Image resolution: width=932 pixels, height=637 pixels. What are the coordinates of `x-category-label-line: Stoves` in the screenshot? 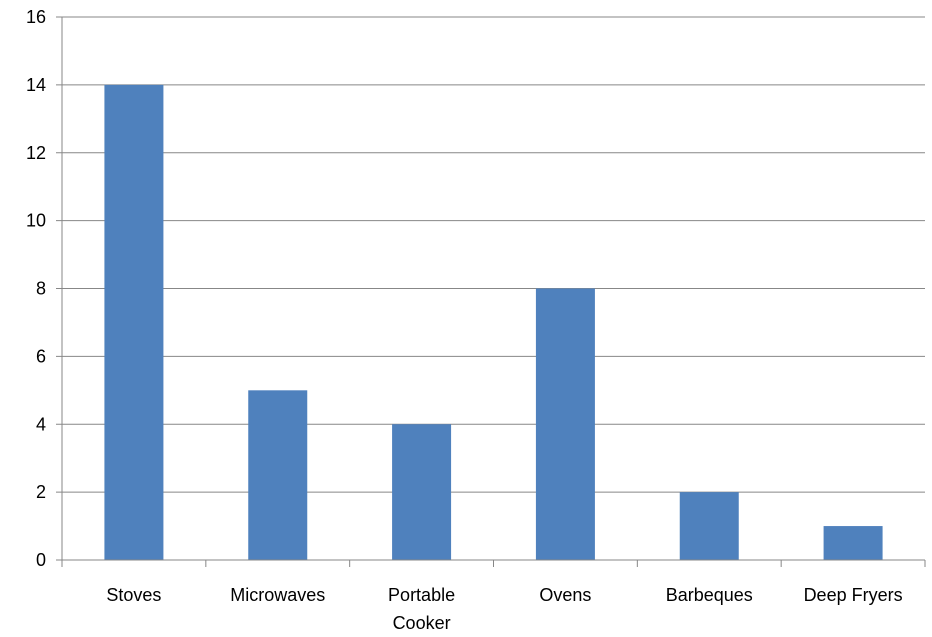 It's located at (133, 595).